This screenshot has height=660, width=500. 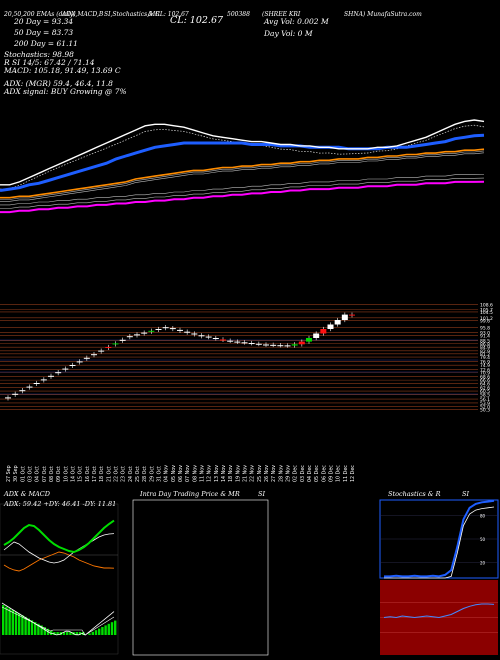 I want to click on stoch-level-label: 20, so click(x=483, y=562).